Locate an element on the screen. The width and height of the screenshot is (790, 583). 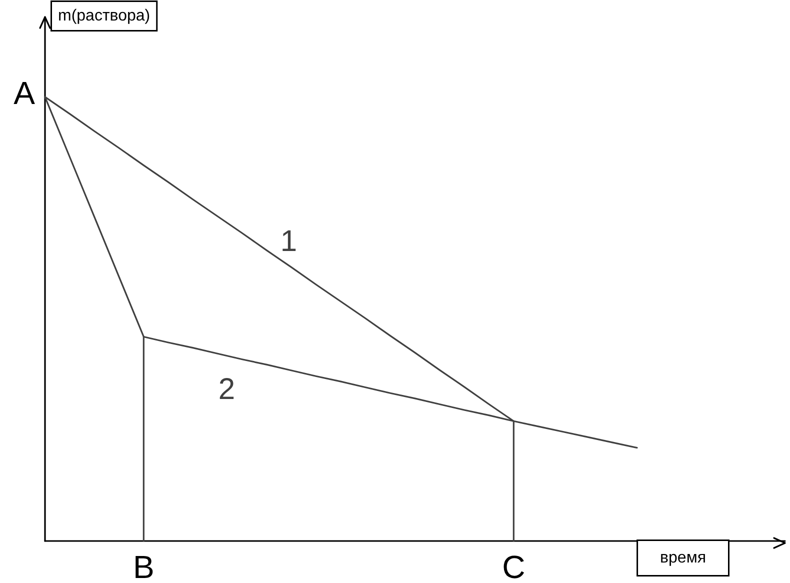
x-tick-label: C is located at coordinates (514, 566).